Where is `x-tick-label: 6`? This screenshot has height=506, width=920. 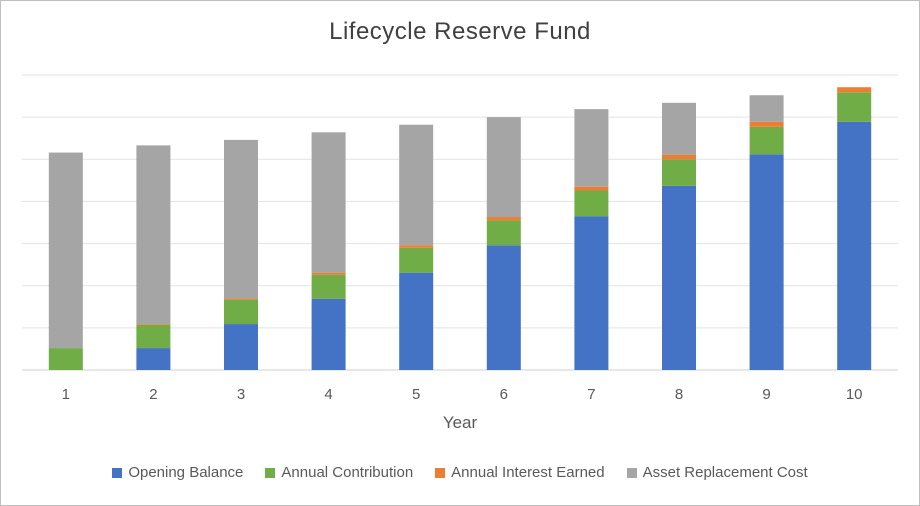 x-tick-label: 6 is located at coordinates (504, 394).